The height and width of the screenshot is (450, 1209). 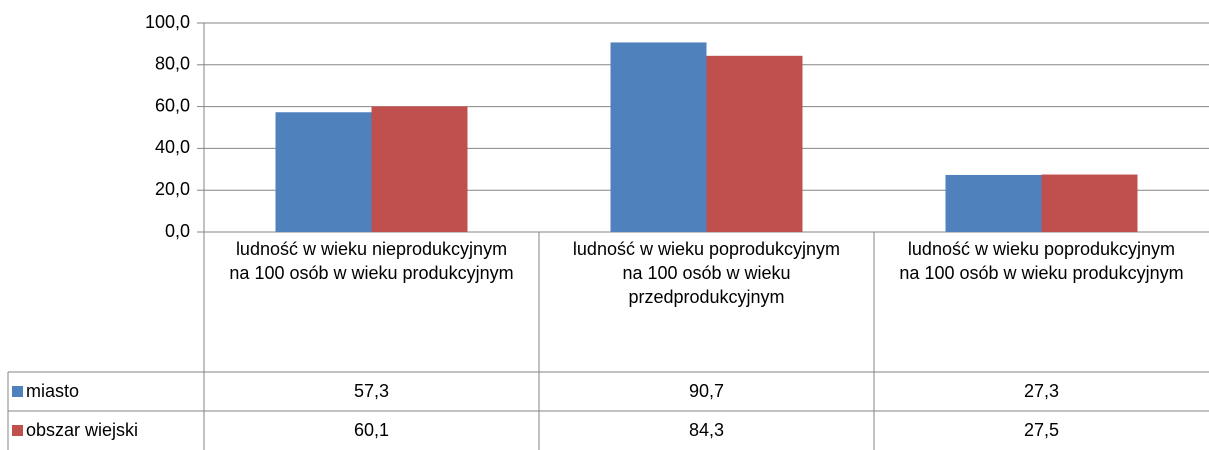 What do you see at coordinates (167, 22) in the screenshot?
I see `y-tick-label: 100,0` at bounding box center [167, 22].